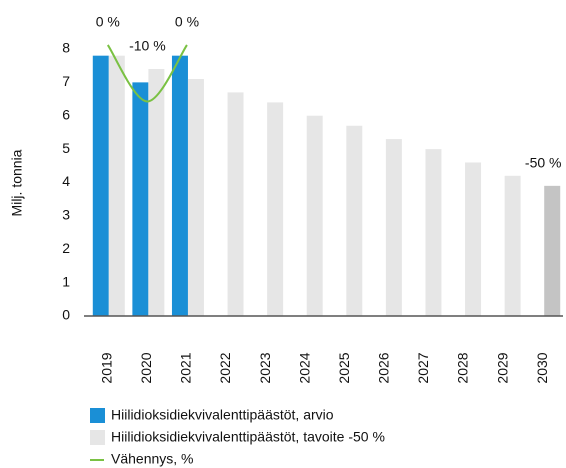  What do you see at coordinates (66, 48) in the screenshot?
I see `y-tick-label: 8` at bounding box center [66, 48].